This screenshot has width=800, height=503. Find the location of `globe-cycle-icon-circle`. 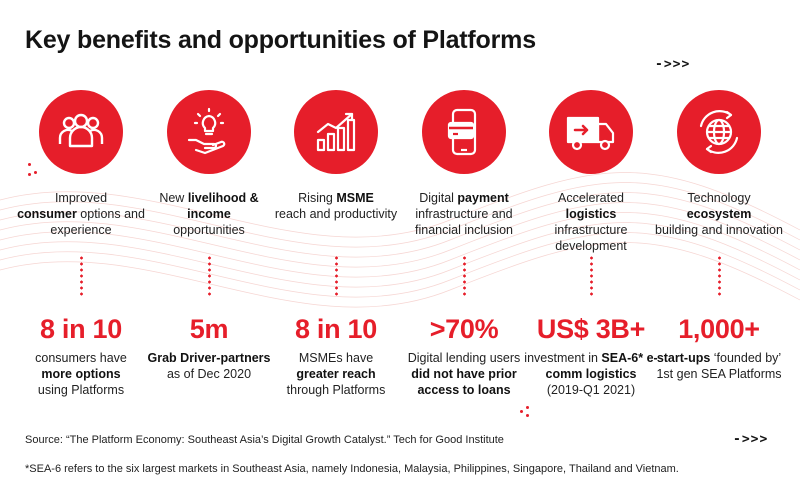

globe-cycle-icon-circle is located at coordinates (719, 132).